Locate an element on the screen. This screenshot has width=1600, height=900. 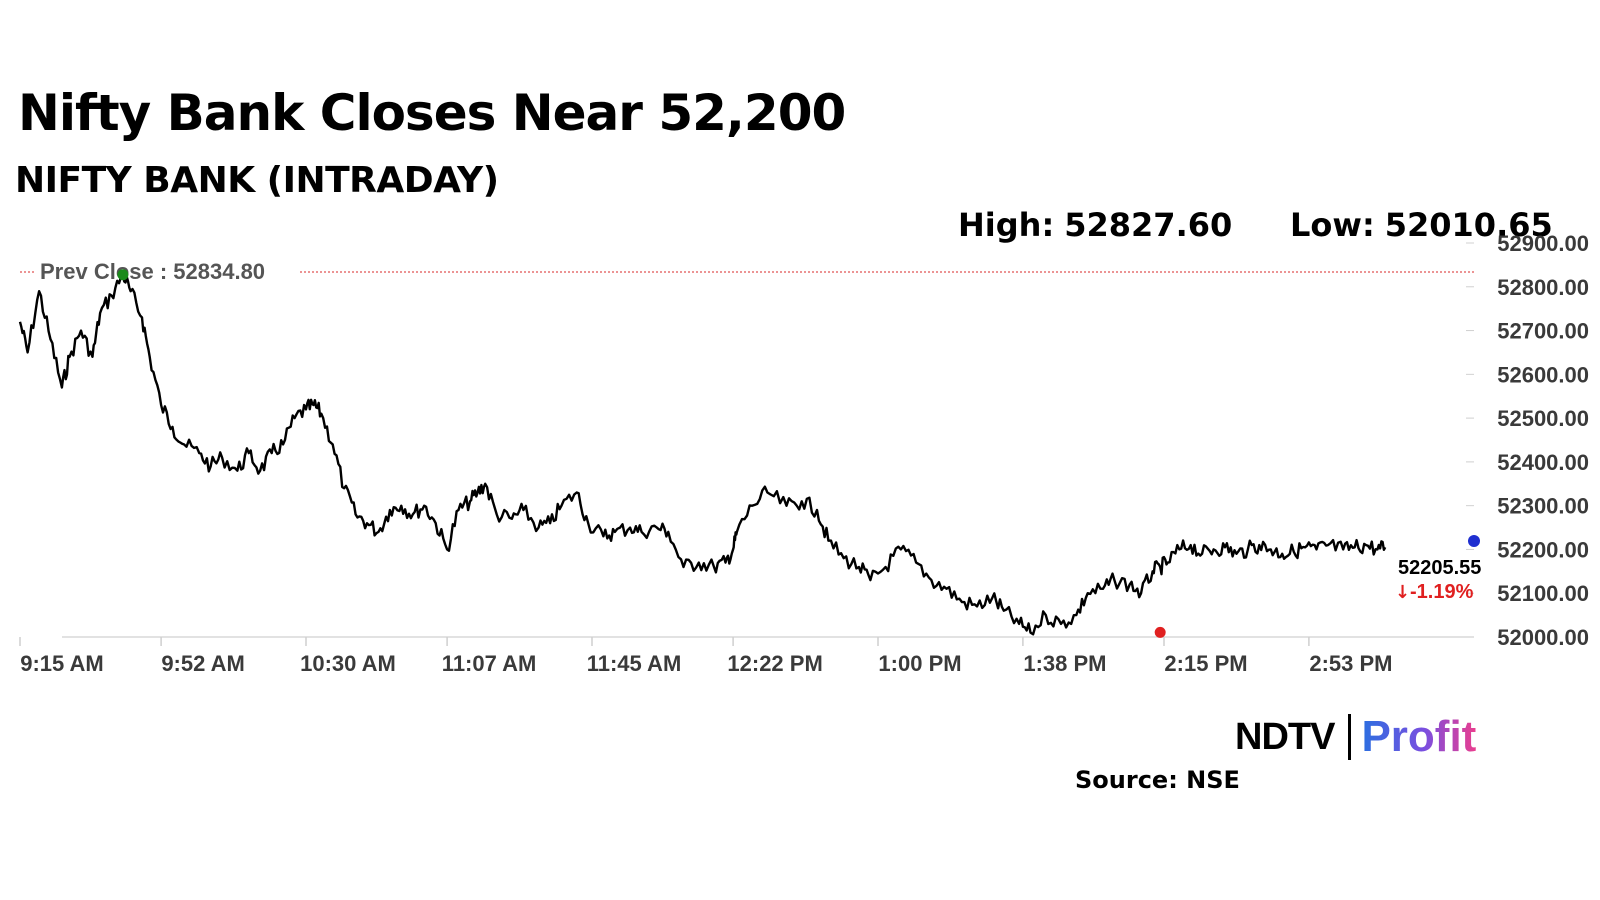
x-tick-label: 1:00 PM is located at coordinates (919, 663).